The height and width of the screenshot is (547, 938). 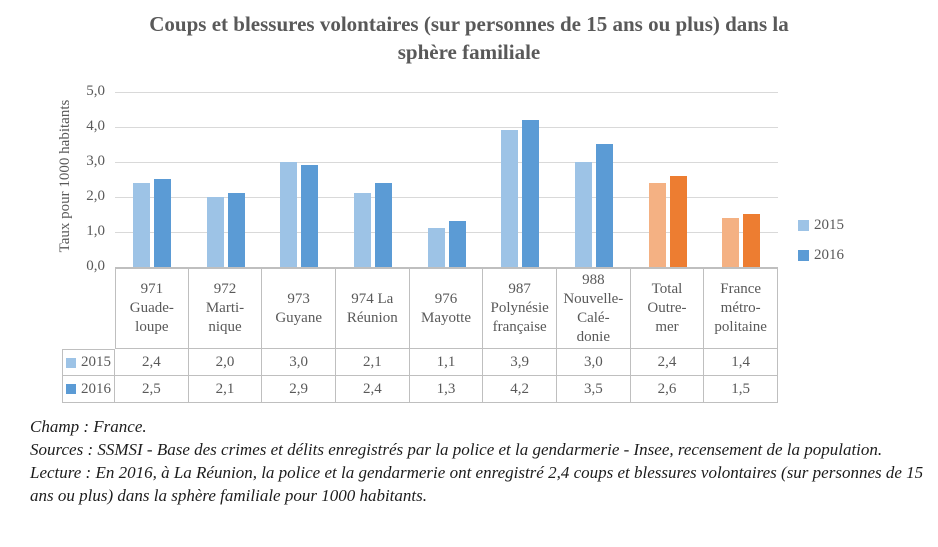 I want to click on bar-2016-987-polyn-sie-fran-aise, so click(x=531, y=193).